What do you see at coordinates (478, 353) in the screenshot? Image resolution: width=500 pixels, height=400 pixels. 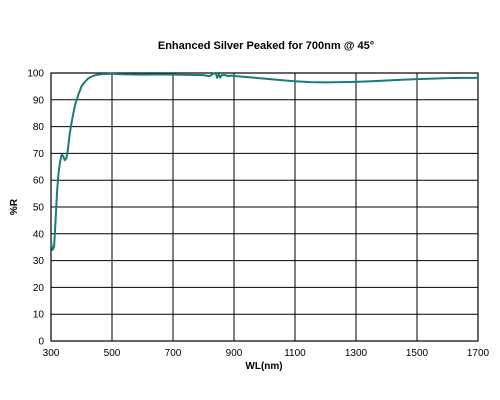 I see `x-tick-label: 1700` at bounding box center [478, 353].